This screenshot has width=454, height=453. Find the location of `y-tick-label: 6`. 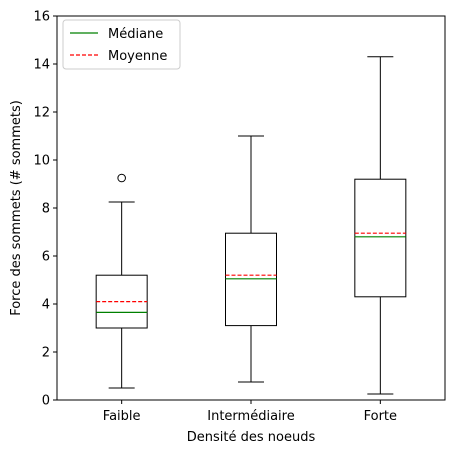

y-tick-label: 6 is located at coordinates (46, 257).